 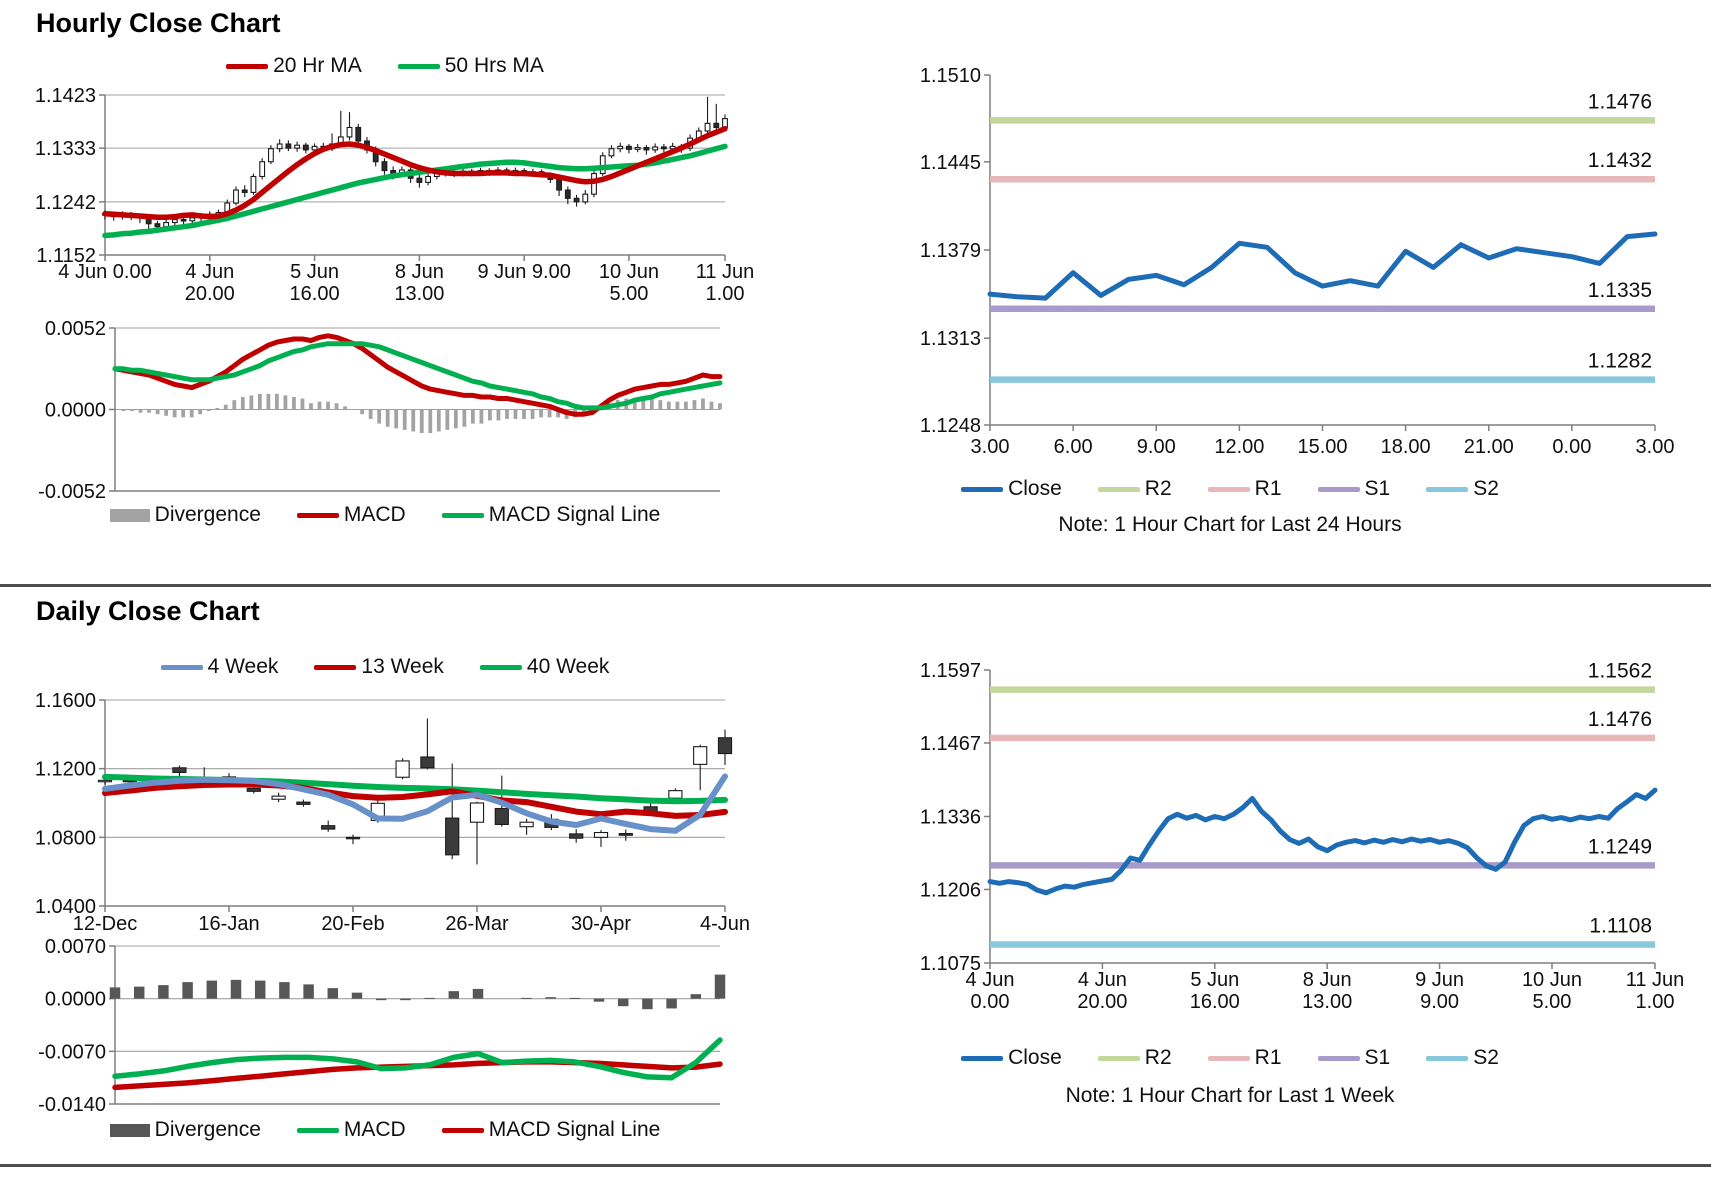 What do you see at coordinates (315, 294) in the screenshot?
I see `x-tick-label: 16.00` at bounding box center [315, 294].